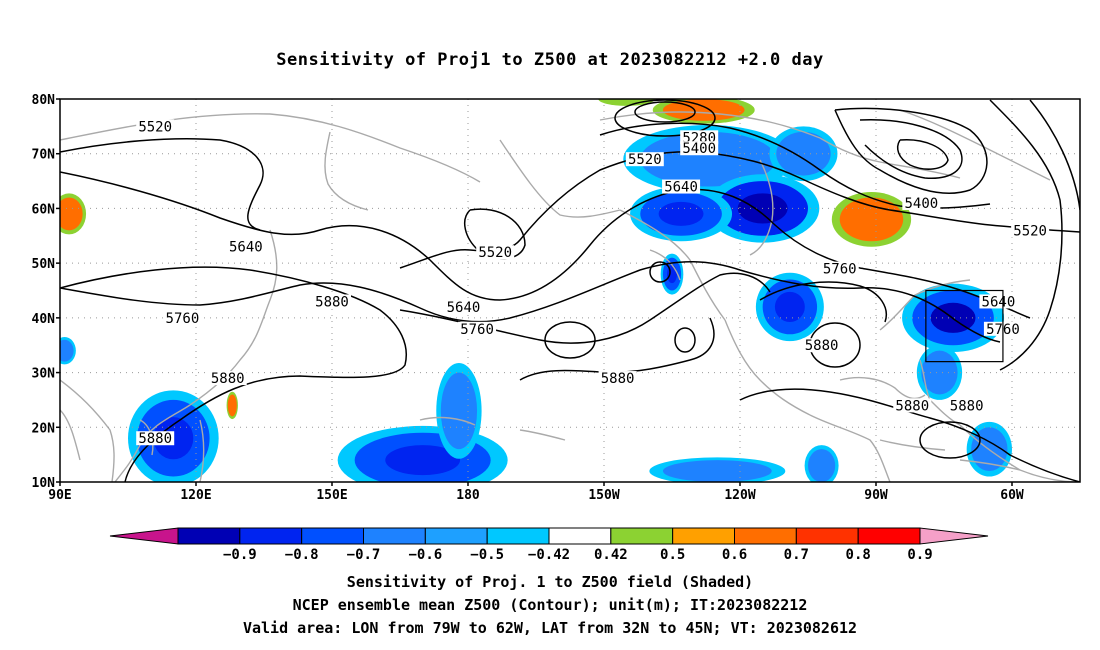 Image resolution: width=1100 pixels, height=650 pixels. What do you see at coordinates (44, 100) in the screenshot?
I see `lat-label: 80N` at bounding box center [44, 100].